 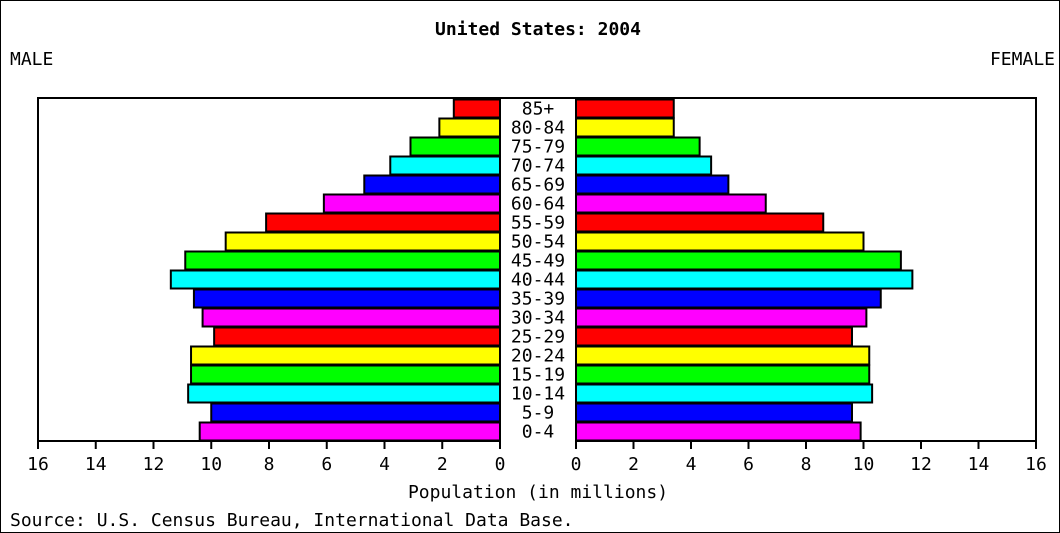 What do you see at coordinates (31, 59) in the screenshot?
I see `legend-male: MALE` at bounding box center [31, 59].